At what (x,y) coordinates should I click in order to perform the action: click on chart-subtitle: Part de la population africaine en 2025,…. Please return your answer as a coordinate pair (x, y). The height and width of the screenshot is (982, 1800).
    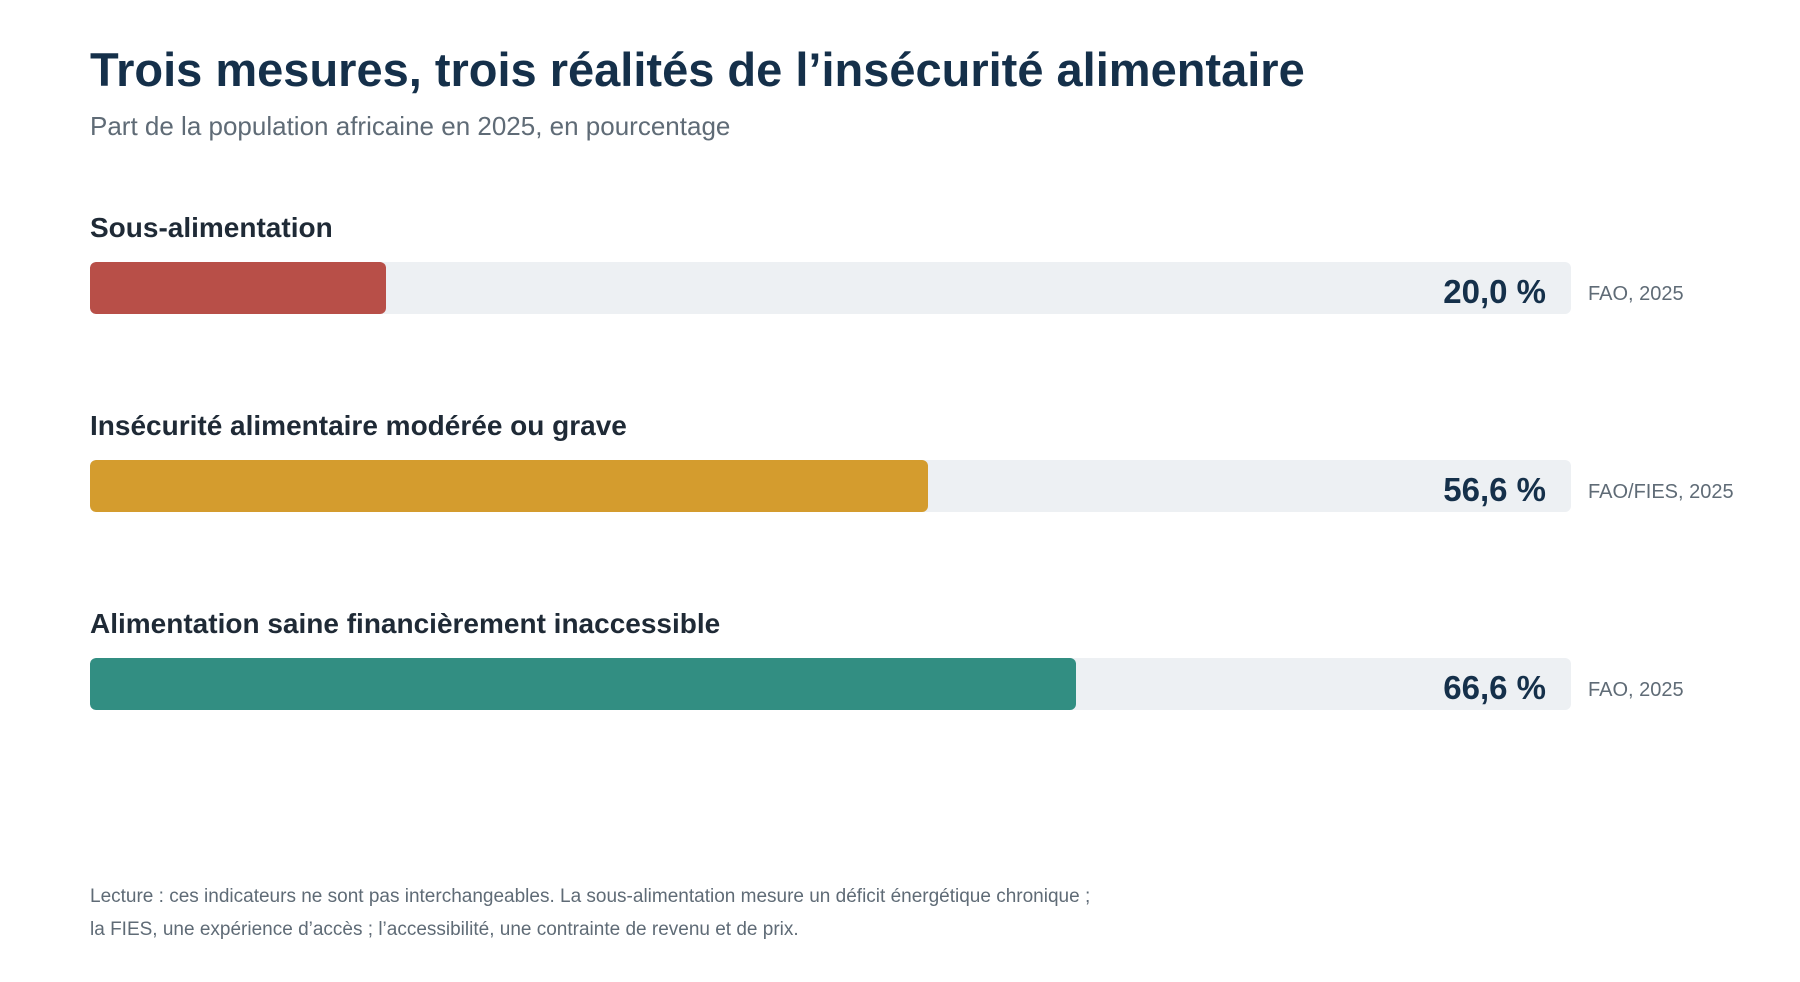
    Looking at the image, I should click on (410, 126).